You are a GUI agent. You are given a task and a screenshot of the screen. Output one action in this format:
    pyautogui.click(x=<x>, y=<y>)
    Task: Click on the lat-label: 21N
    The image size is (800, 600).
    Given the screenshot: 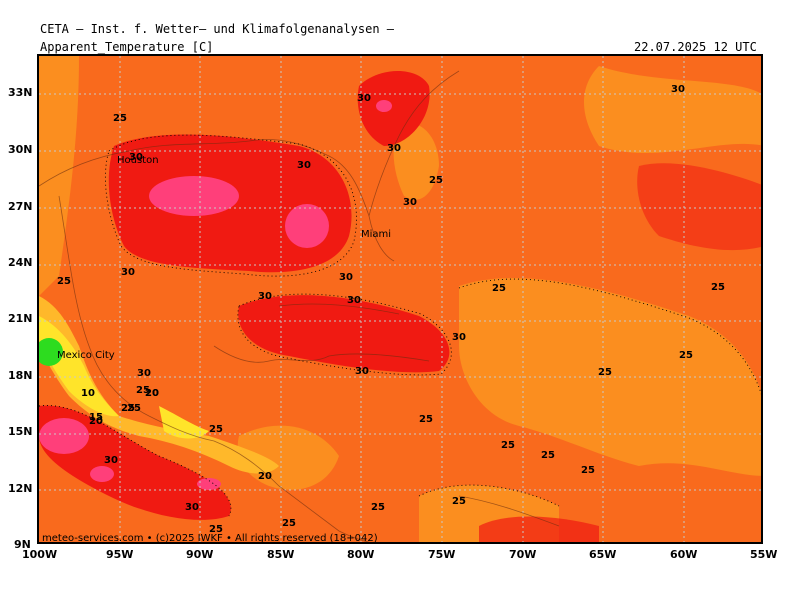 What is the action you would take?
    pyautogui.click(x=20, y=318)
    